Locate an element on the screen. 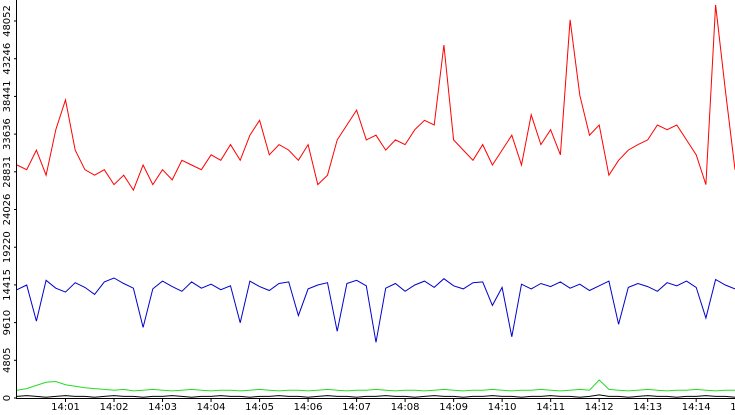  y-tick-label: 28831 is located at coordinates (7, 172).